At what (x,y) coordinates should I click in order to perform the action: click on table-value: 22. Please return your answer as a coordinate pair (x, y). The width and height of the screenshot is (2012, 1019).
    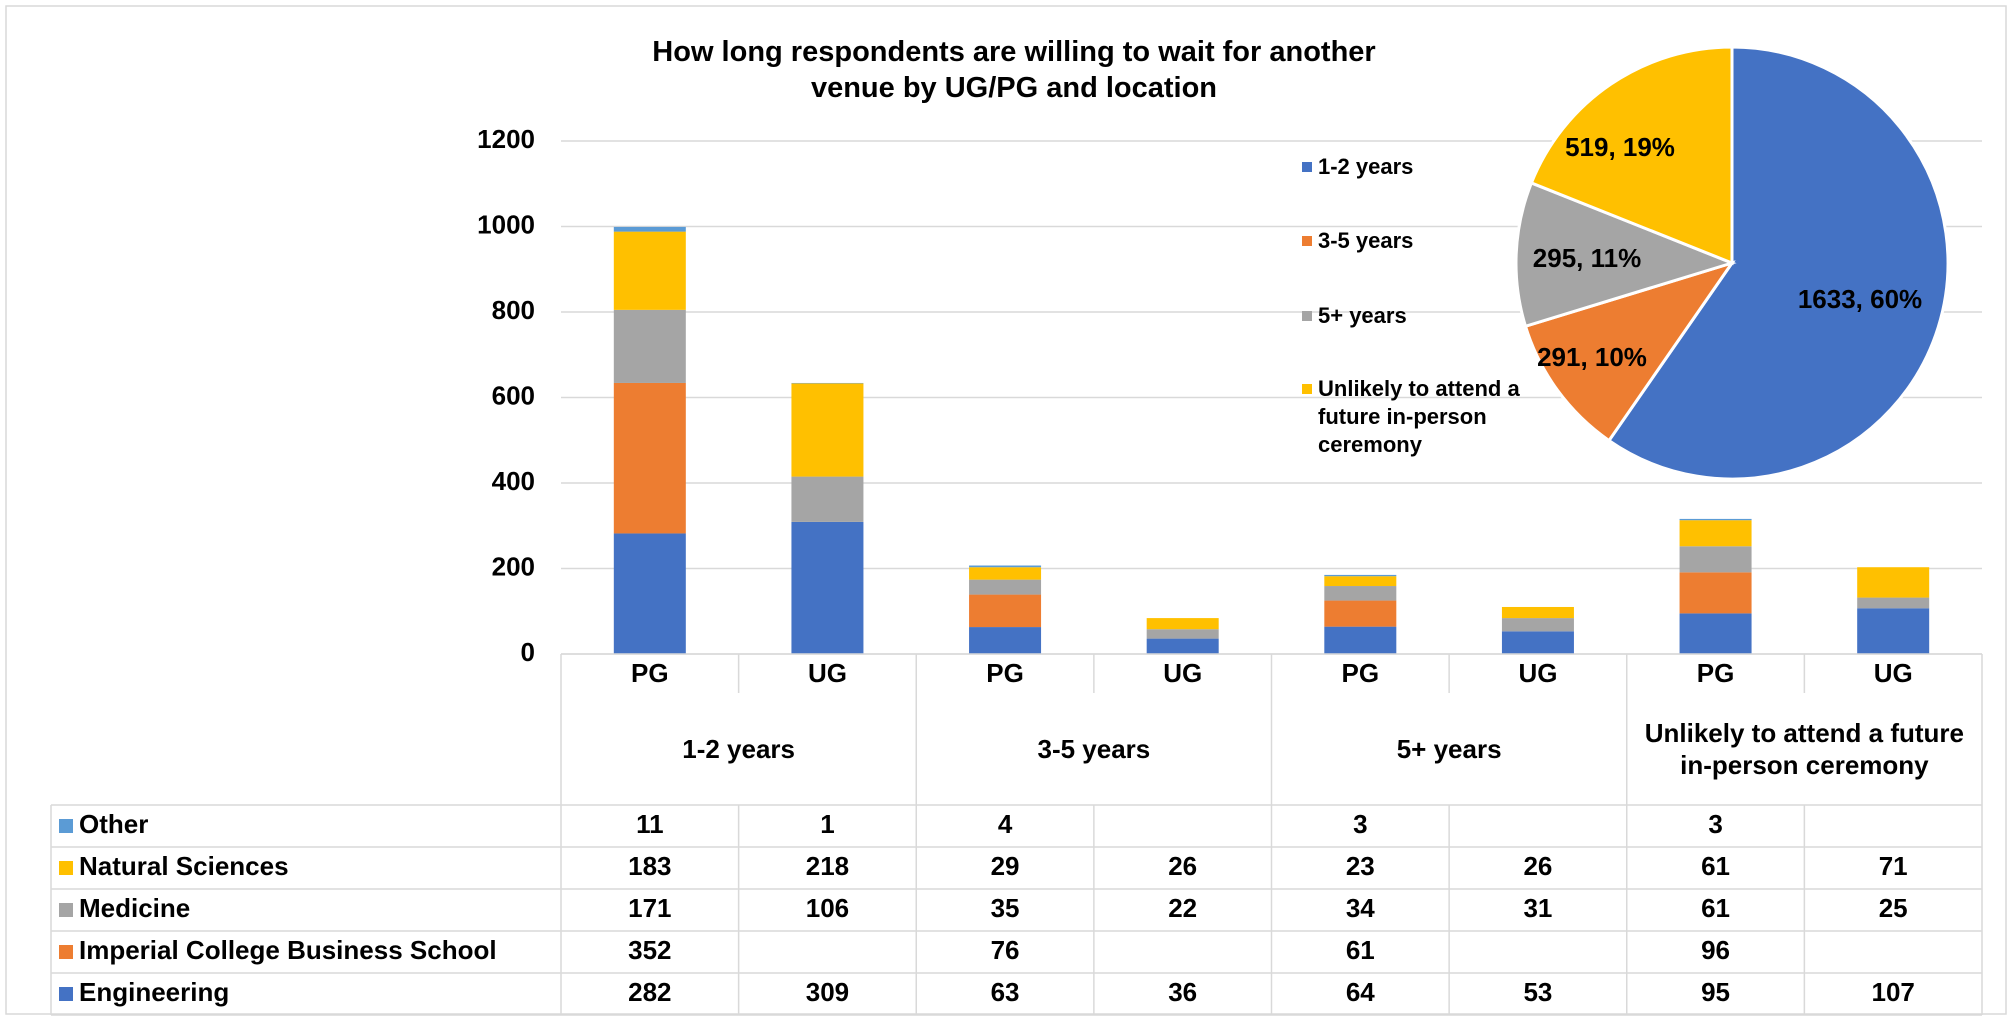
    Looking at the image, I should click on (1182, 908).